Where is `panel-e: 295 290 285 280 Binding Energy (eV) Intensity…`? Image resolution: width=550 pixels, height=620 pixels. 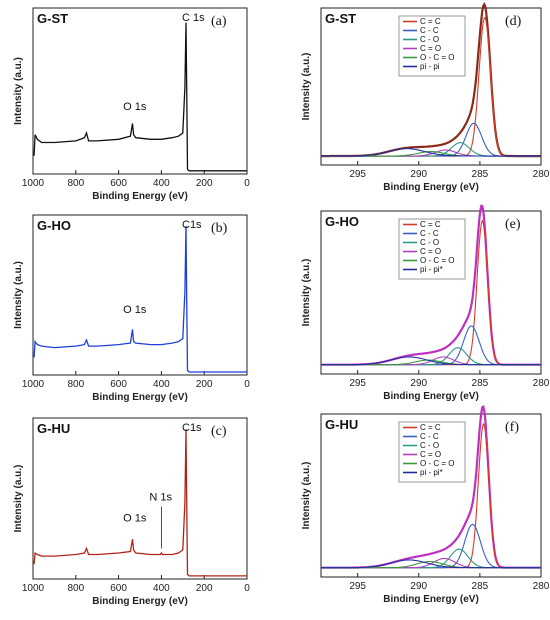
panel-e: 295 290 285 280 Binding Energy (eV) Intensity… is located at coordinates (425, 303).